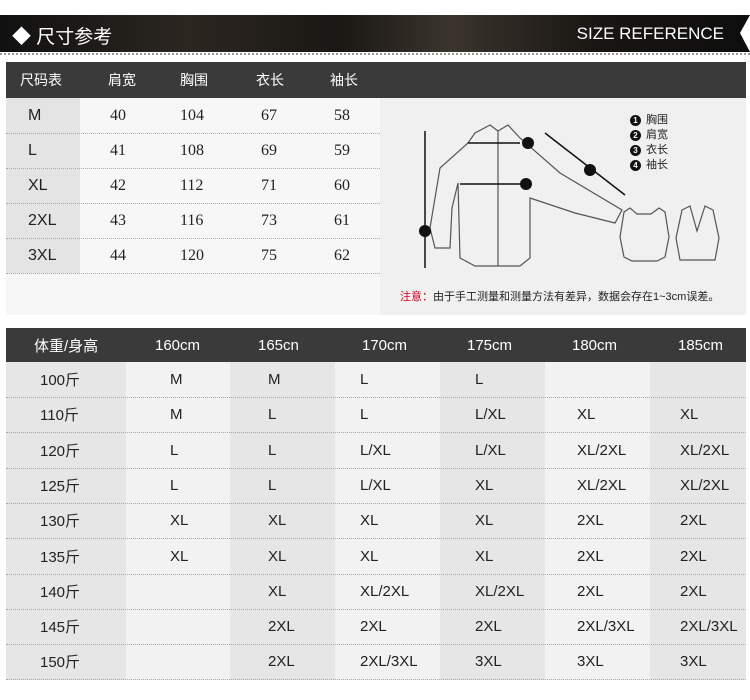 Image resolution: width=750 pixels, height=700 pixels. I want to click on size-value: 61, so click(342, 220).